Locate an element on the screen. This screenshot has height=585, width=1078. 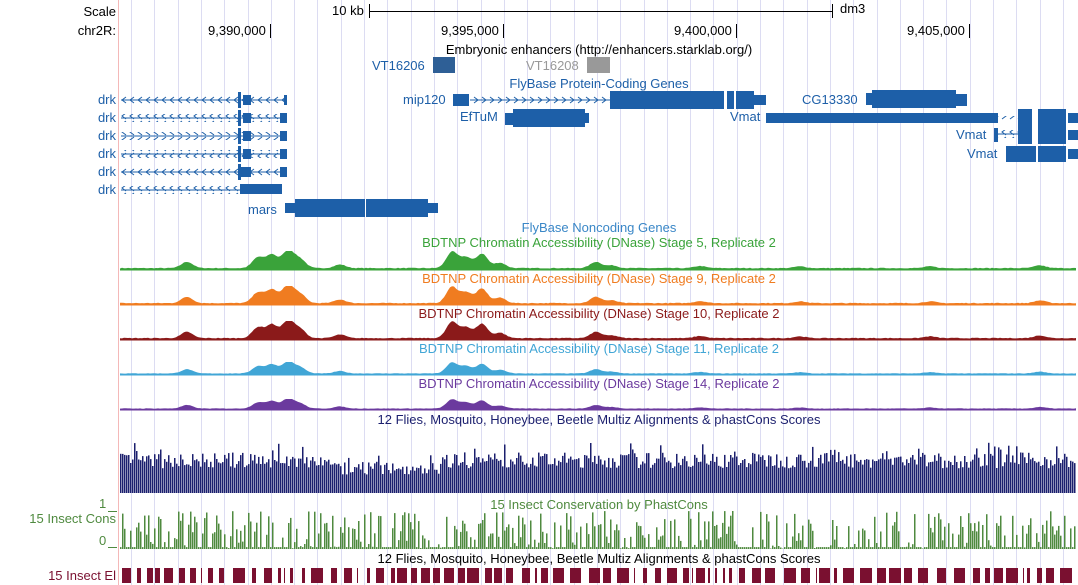
phastcons-side-label: 15 Insect Cons is located at coordinates (72, 518).